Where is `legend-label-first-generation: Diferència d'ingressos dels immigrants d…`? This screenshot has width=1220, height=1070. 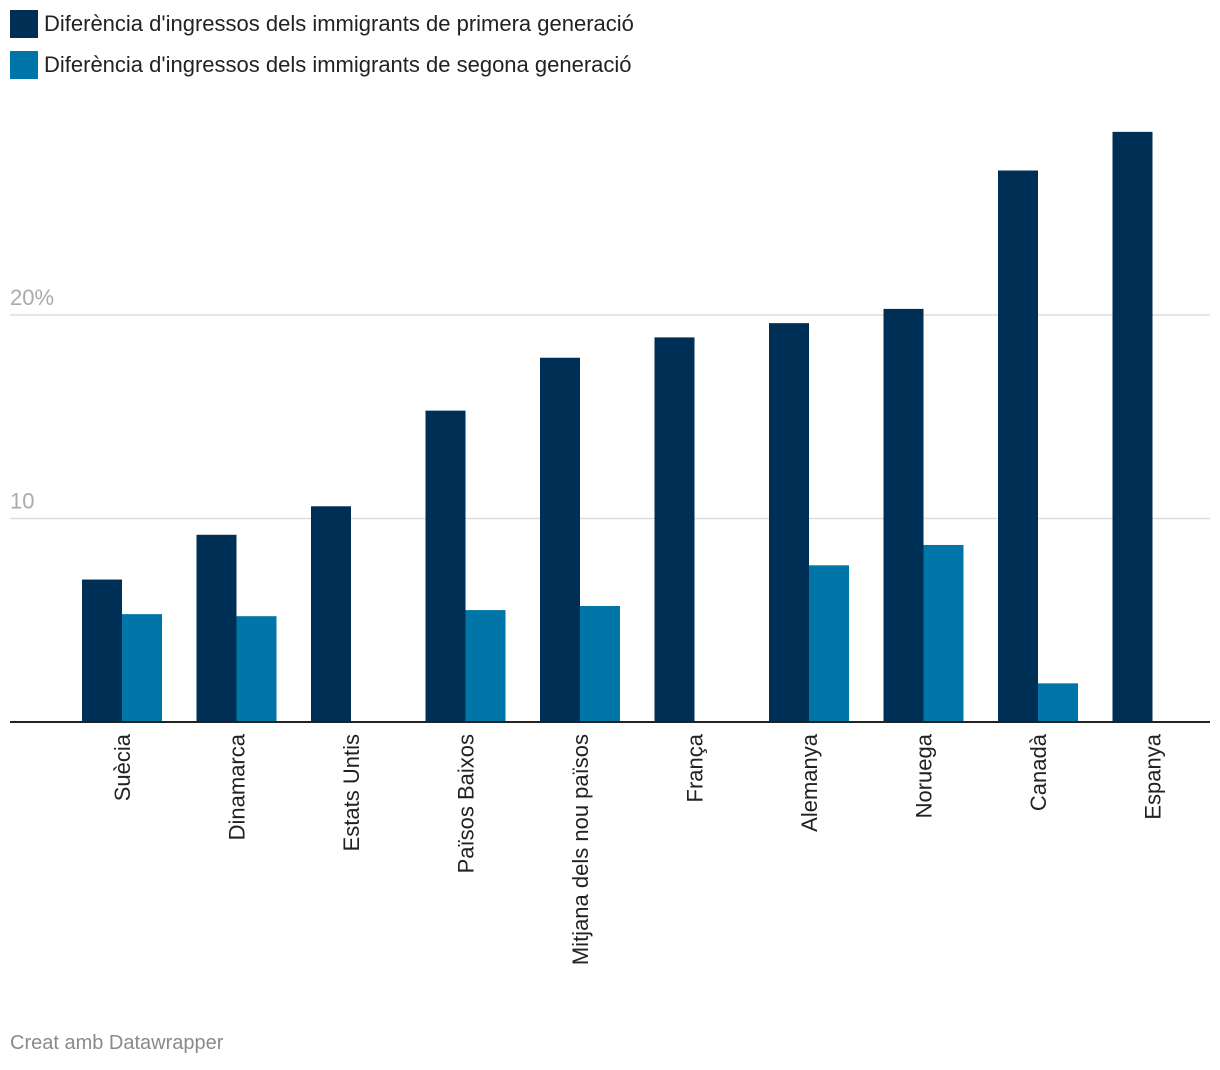
legend-label-first-generation: Diferència d'ingressos dels immigrants d… is located at coordinates (339, 23).